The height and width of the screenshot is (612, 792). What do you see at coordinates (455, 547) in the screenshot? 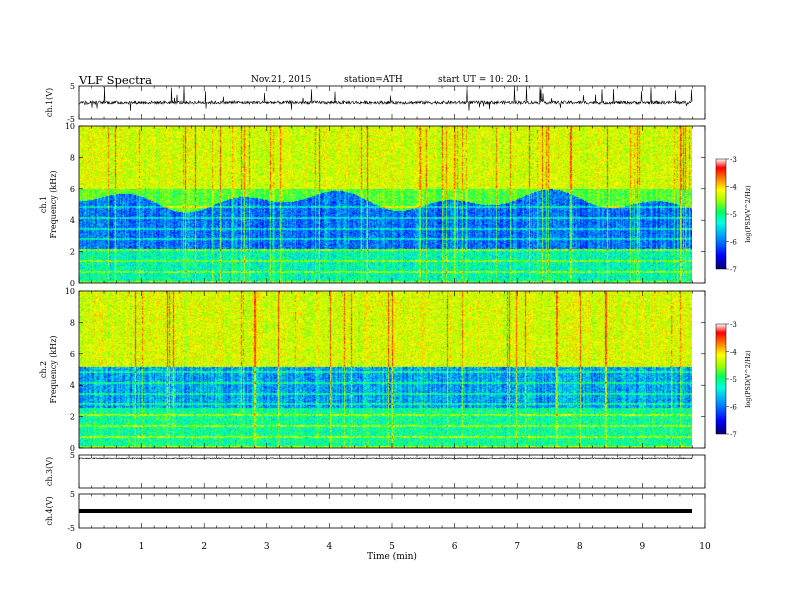
I see `x-tick-label: 6` at bounding box center [455, 547].